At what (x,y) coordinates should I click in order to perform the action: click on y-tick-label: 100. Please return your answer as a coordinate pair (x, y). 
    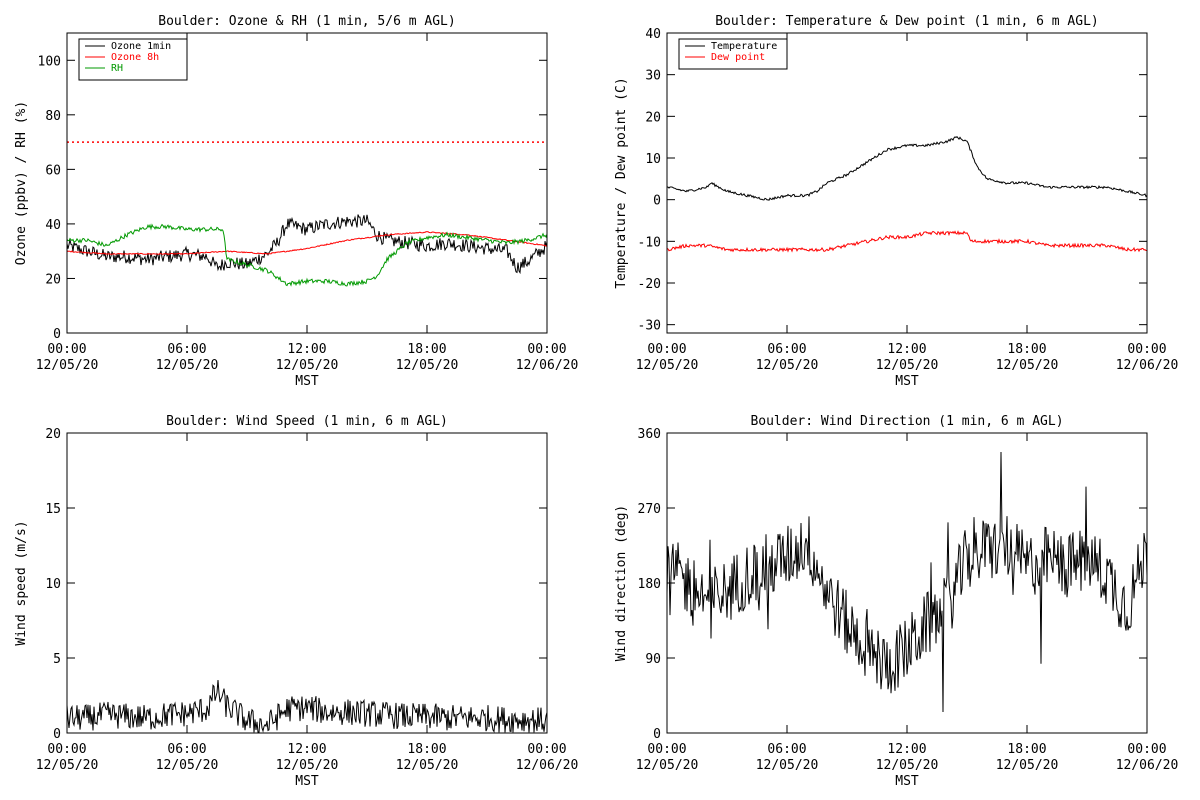
    Looking at the image, I should click on (49, 61).